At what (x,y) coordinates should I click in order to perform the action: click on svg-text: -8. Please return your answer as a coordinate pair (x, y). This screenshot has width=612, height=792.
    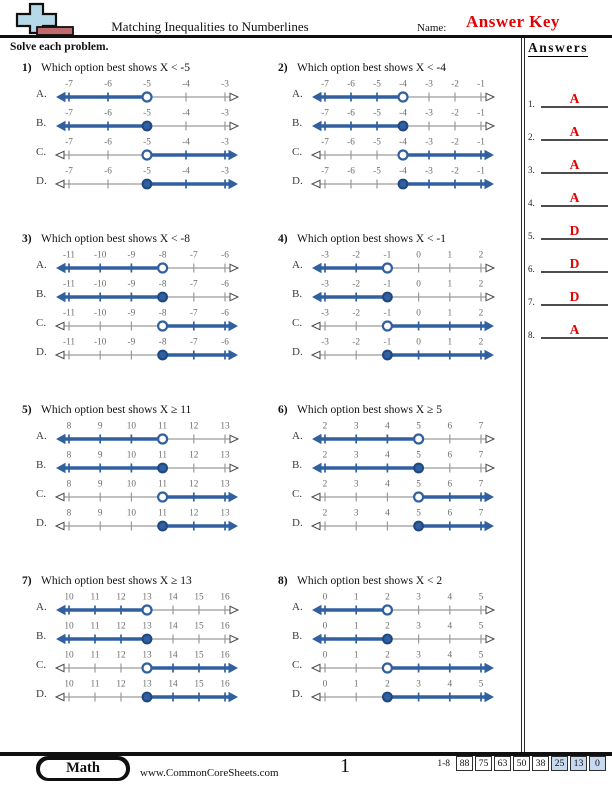
    Looking at the image, I should click on (163, 256).